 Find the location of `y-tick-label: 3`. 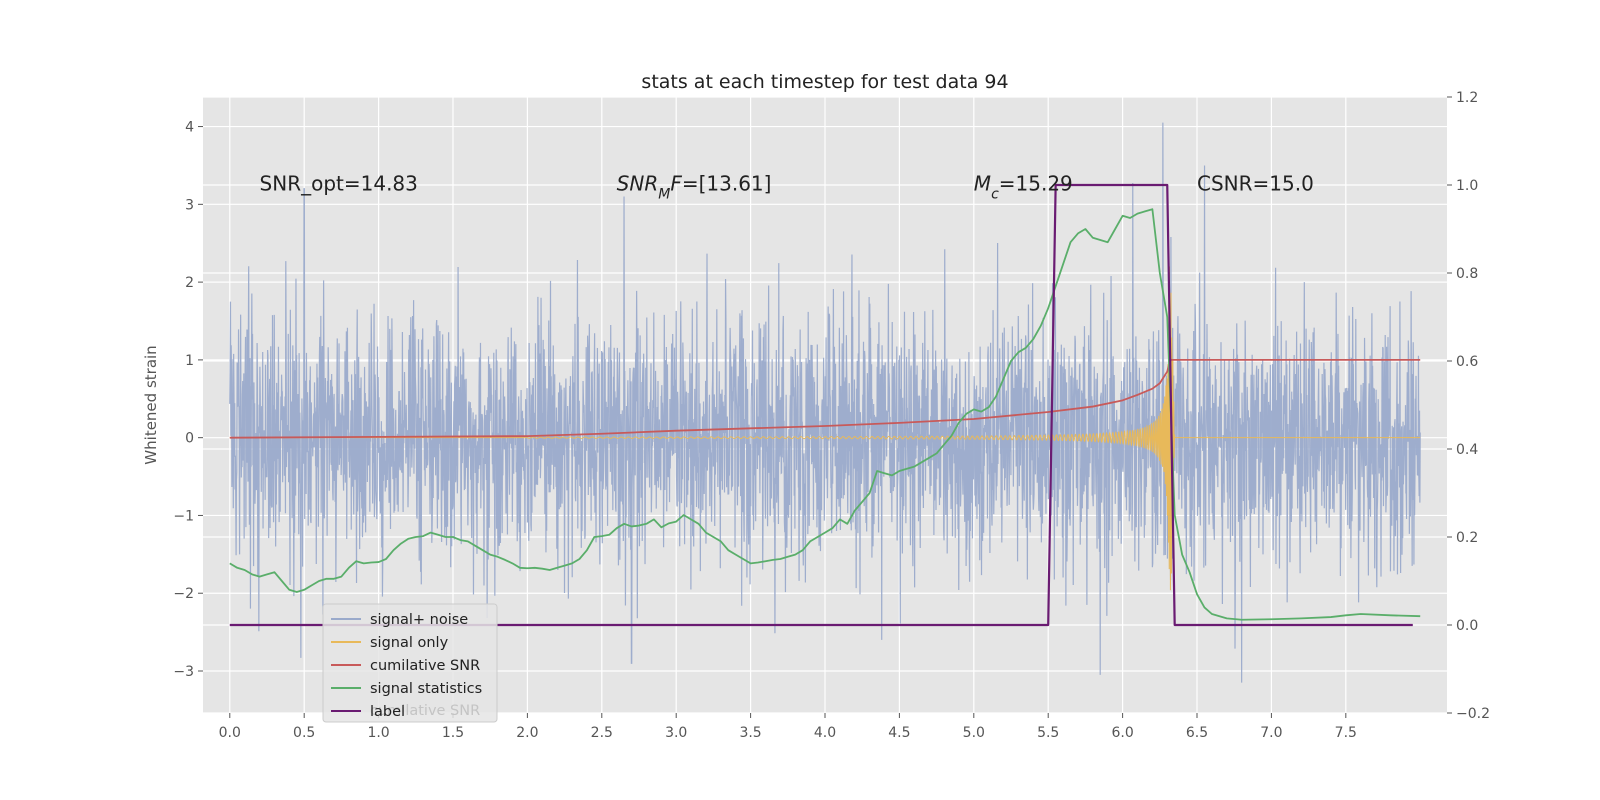

y-tick-label: 3 is located at coordinates (189, 205).